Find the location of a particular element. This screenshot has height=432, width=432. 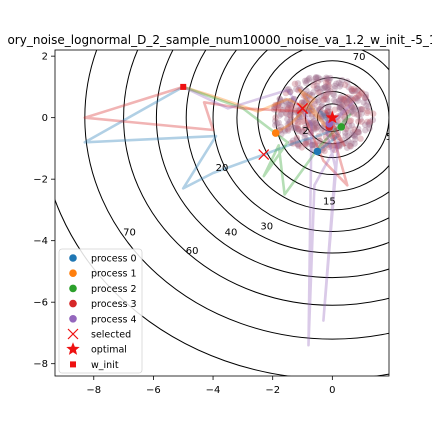

w-init-marker is located at coordinates (183, 86).